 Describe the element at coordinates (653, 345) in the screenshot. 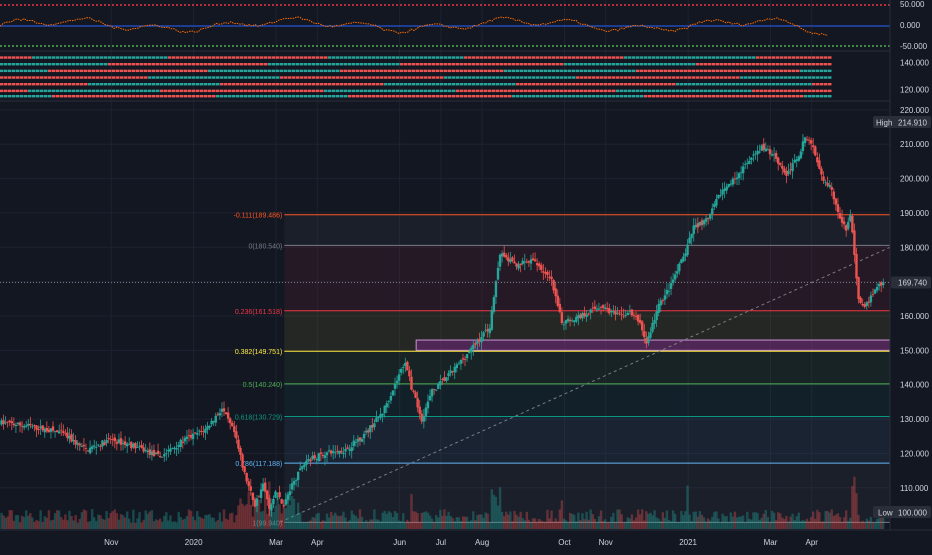

I see `demand-zone` at that location.